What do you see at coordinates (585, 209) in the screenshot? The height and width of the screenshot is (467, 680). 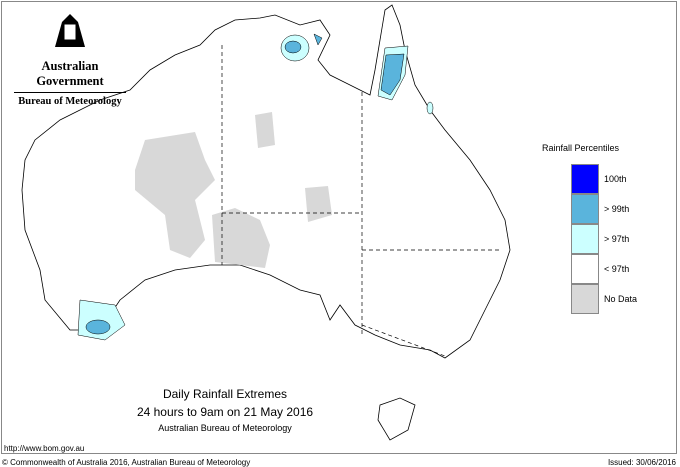 I see `legend-swatch-gt99` at bounding box center [585, 209].